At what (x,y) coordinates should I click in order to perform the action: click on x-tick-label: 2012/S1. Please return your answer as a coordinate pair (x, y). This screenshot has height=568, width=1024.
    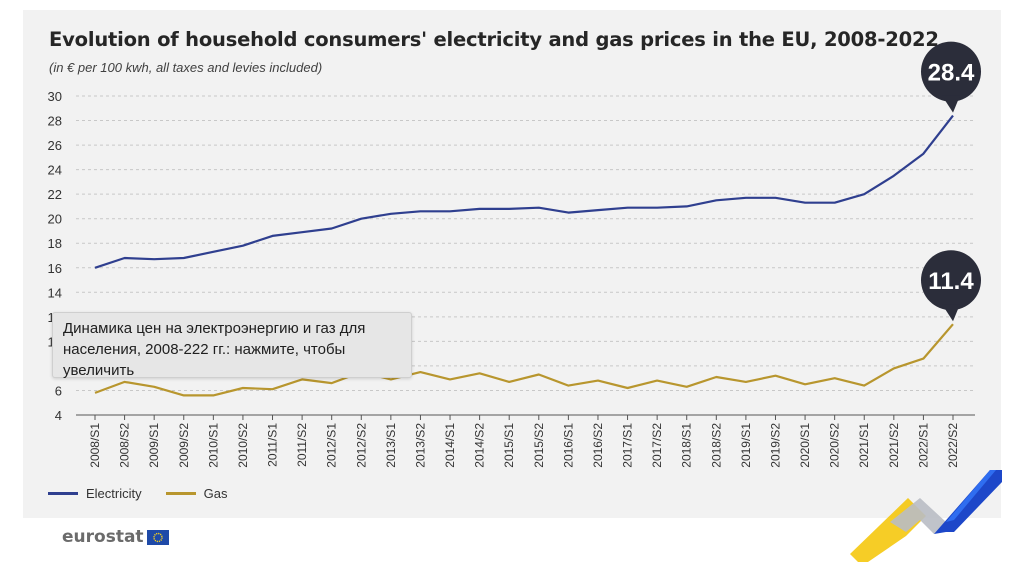
    Looking at the image, I should click on (332, 445).